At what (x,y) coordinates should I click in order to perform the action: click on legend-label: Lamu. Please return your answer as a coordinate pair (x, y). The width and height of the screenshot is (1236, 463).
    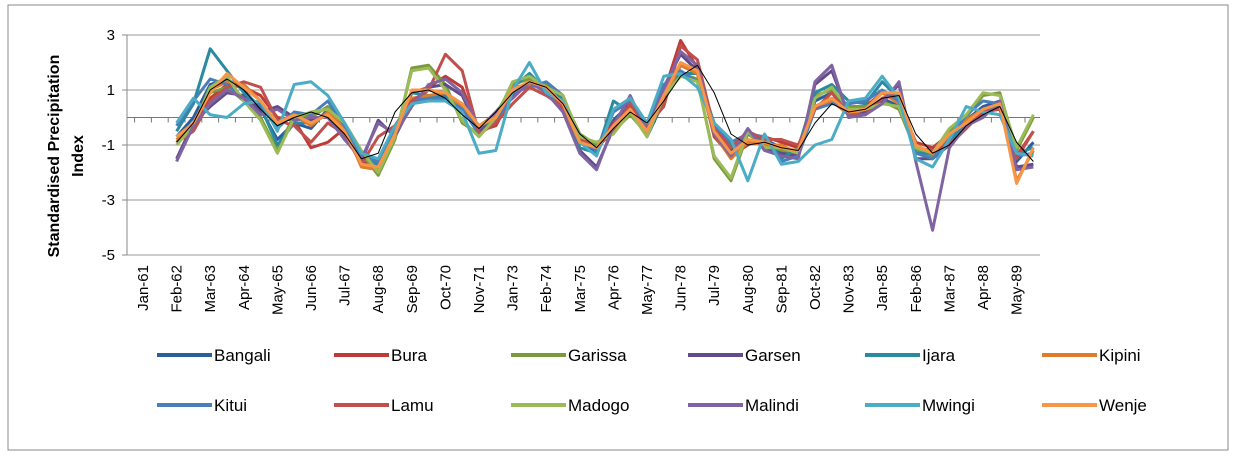
    Looking at the image, I should click on (412, 405).